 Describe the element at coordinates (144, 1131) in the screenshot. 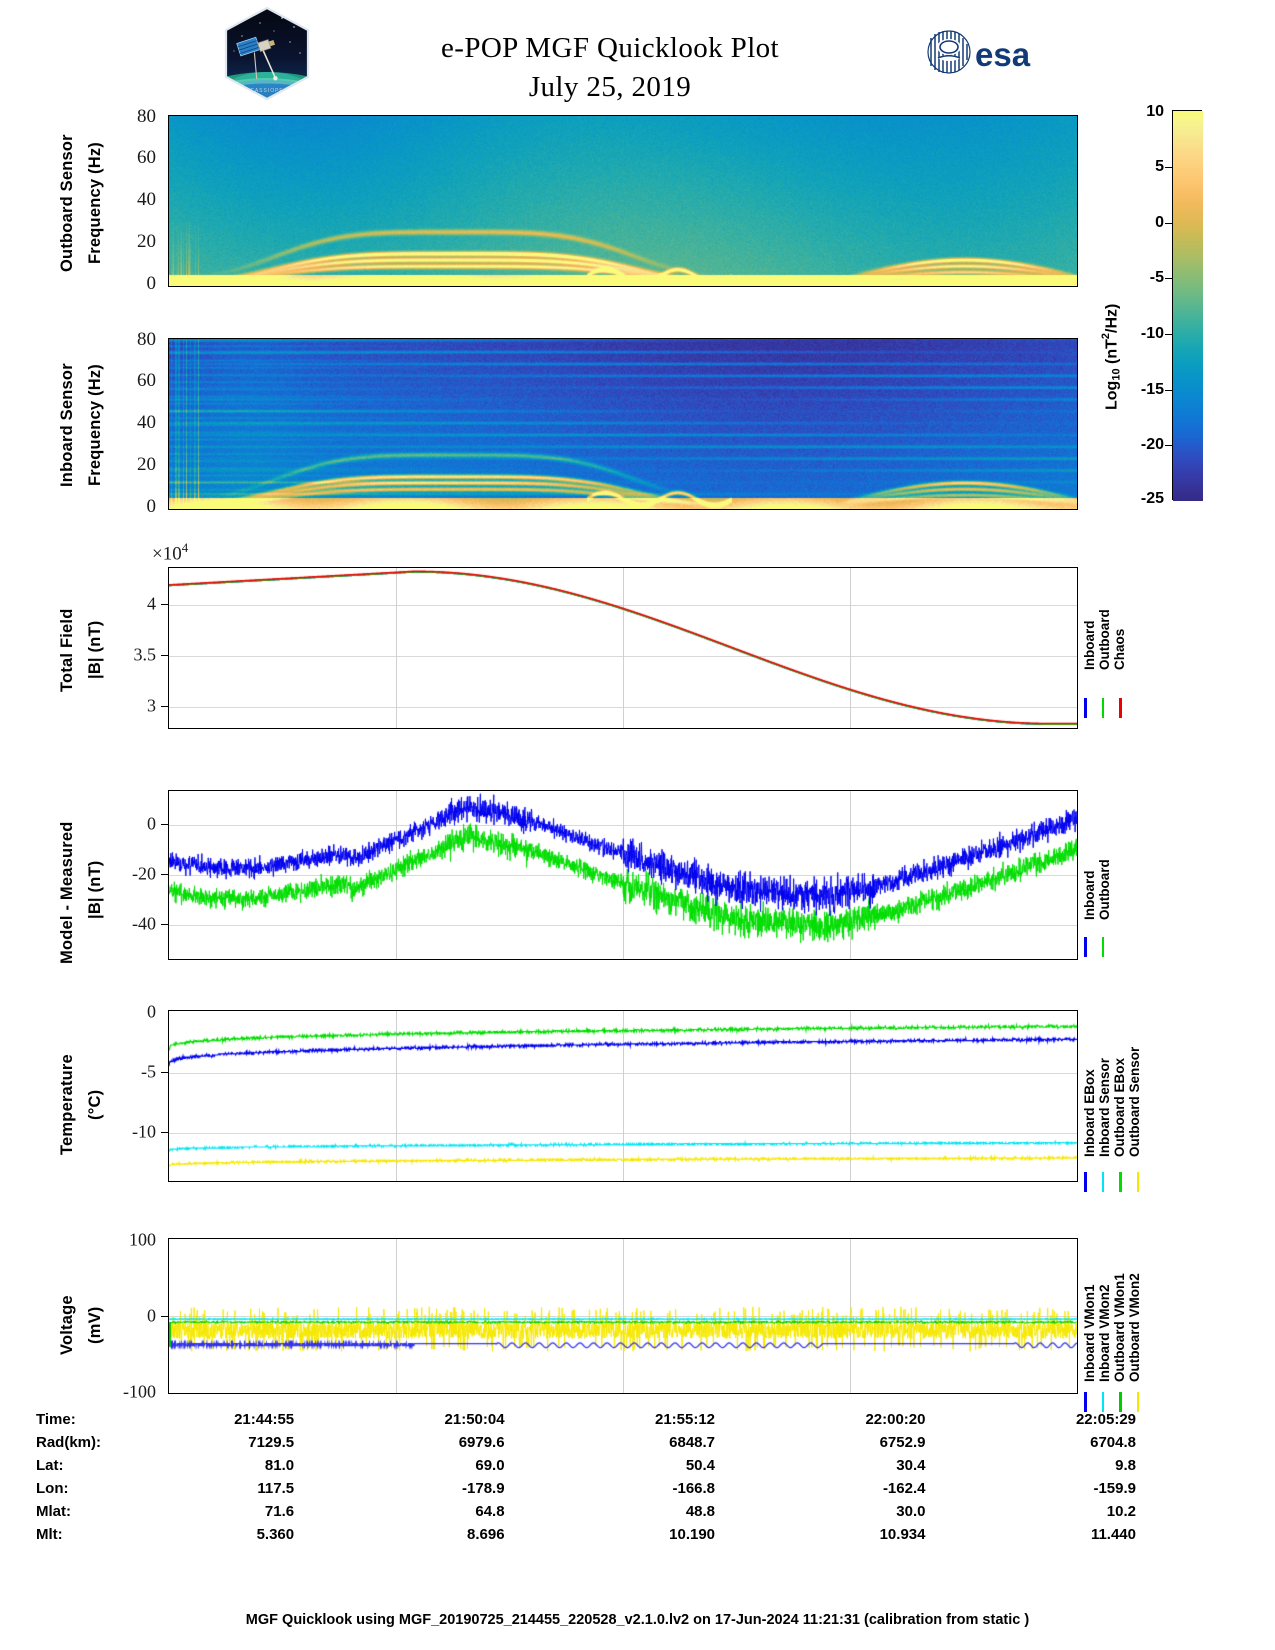

I see `ytick: -10` at that location.